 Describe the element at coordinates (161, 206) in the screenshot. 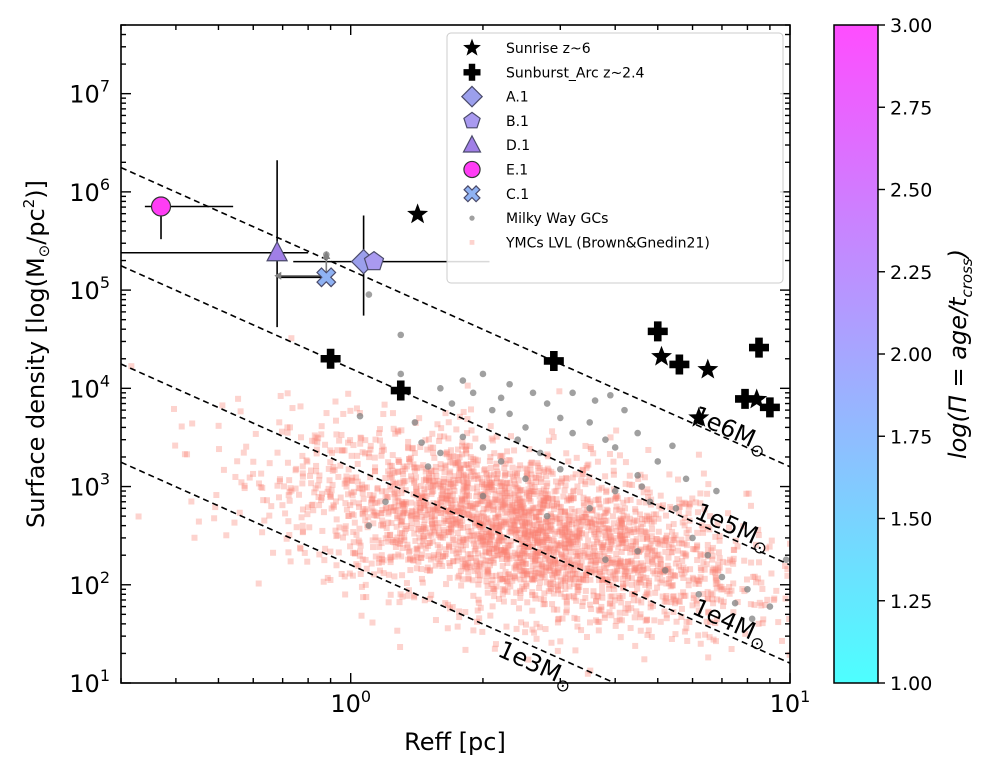

I see `e-1-point` at that location.